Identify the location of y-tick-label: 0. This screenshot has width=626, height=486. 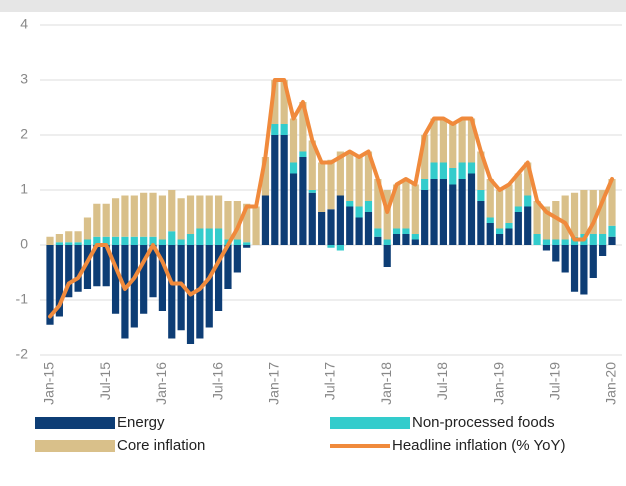
(24, 244).